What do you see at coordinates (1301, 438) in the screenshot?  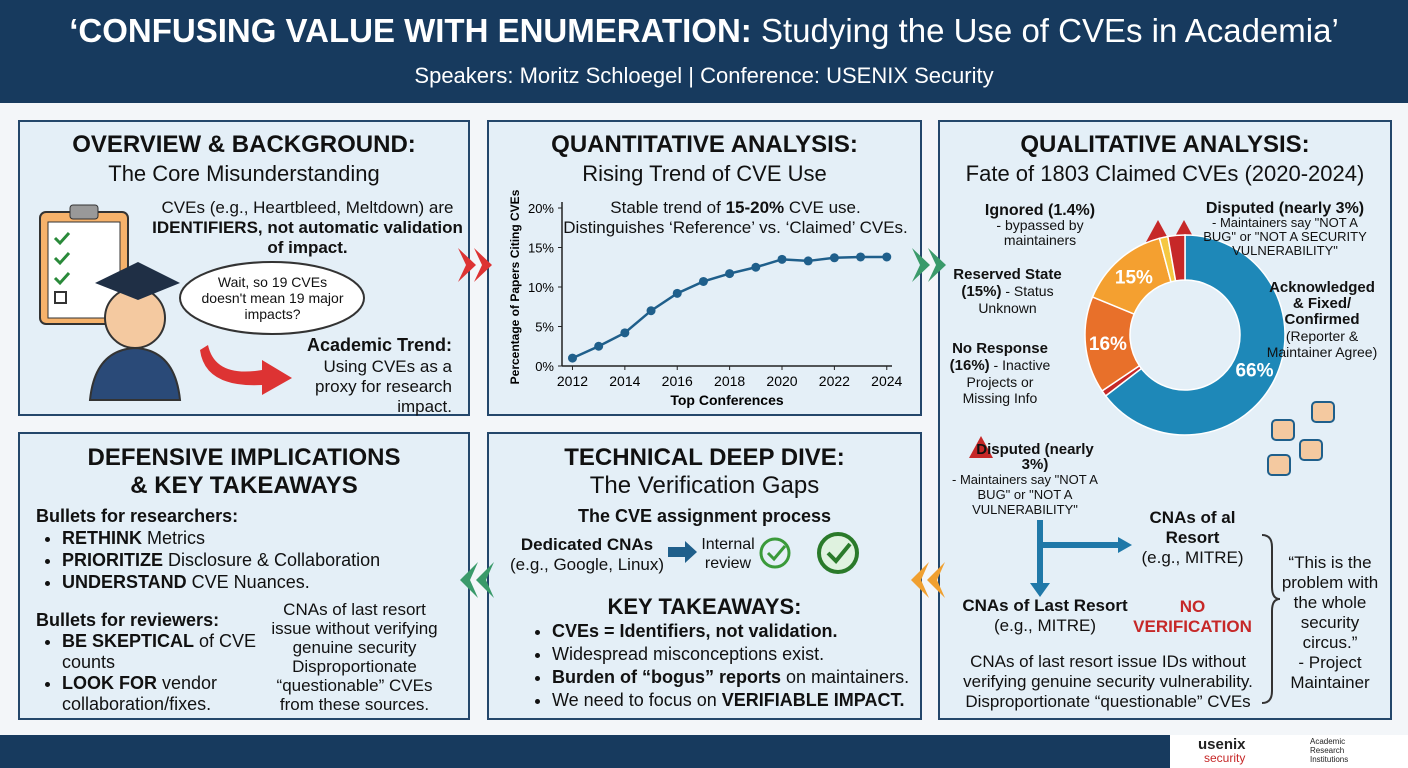 I see `thumbs` at bounding box center [1301, 438].